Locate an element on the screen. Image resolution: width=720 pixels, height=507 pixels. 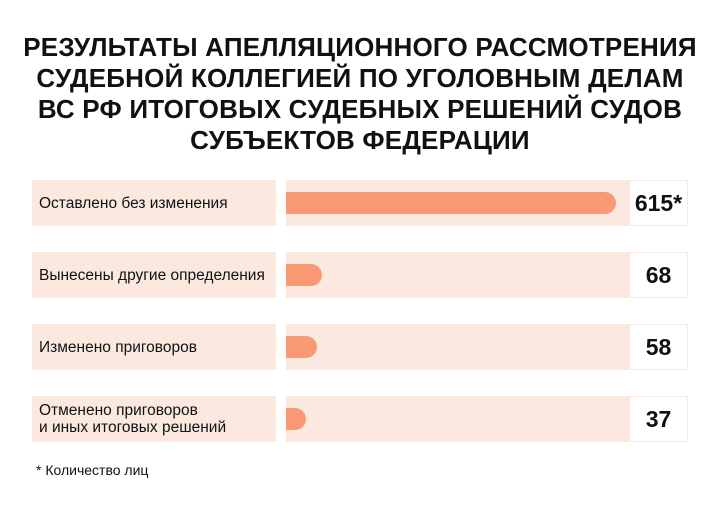
category-label-line: Изменено приговоров is located at coordinates (118, 347).